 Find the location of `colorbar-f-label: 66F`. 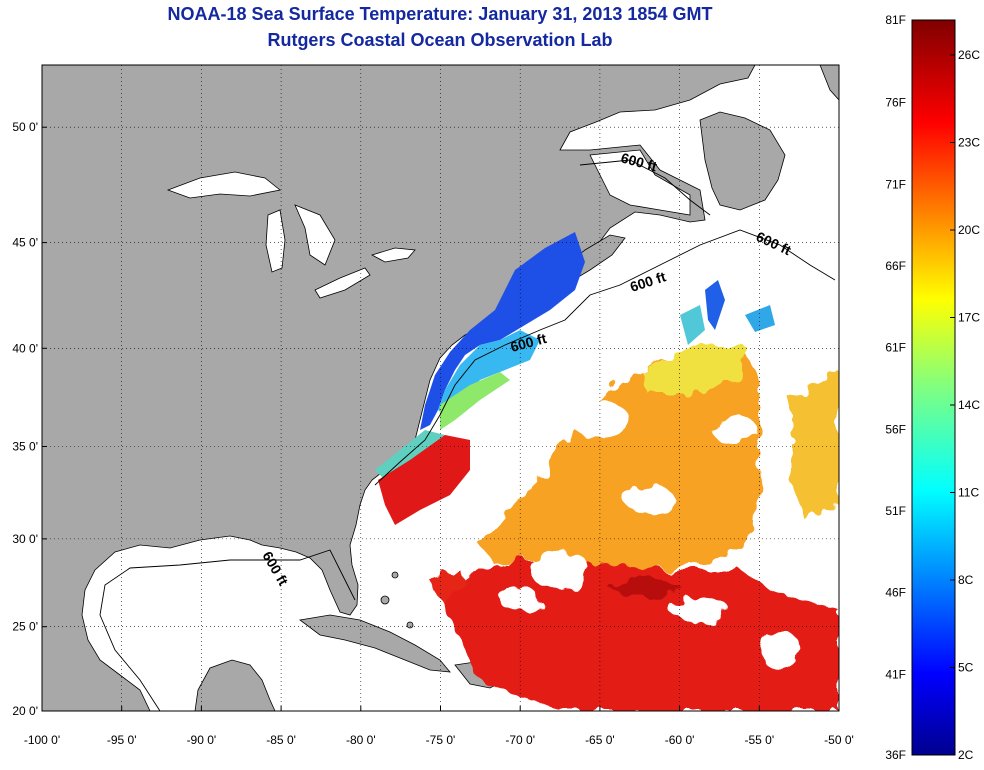

colorbar-f-label: 66F is located at coordinates (895, 266).